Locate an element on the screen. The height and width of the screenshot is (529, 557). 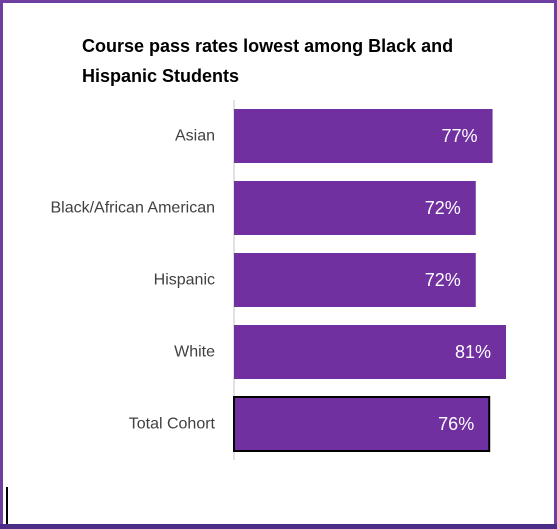
left-edge-mark is located at coordinates (7, 505).